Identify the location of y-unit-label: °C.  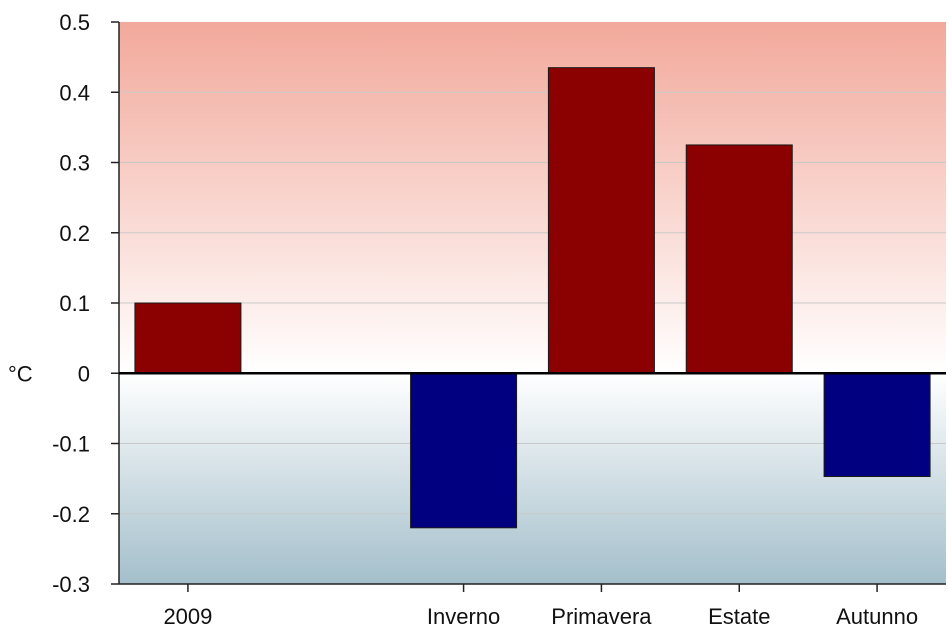
(20, 373).